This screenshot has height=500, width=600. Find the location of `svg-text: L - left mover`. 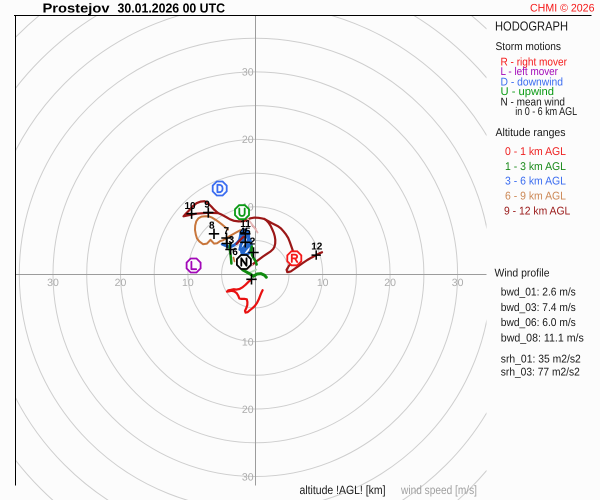

svg-text: L - left mover is located at coordinates (530, 72).